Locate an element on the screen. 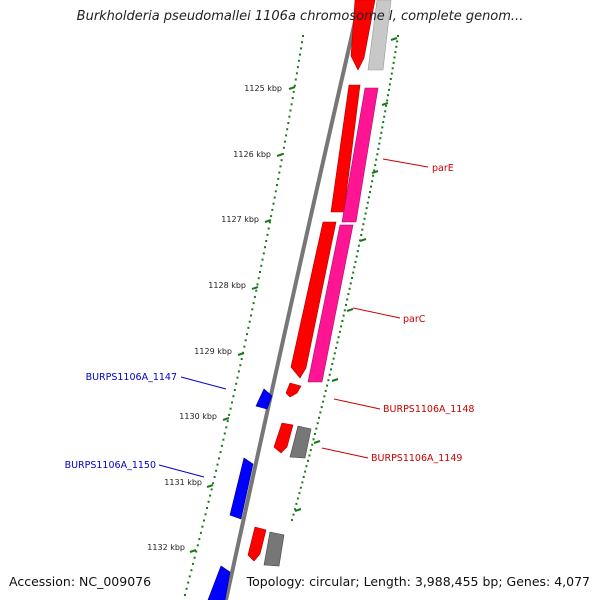 This screenshot has width=600, height=600. gene-label-BURPS1106A_1150: BURPS1106A_1150 is located at coordinates (110, 465).